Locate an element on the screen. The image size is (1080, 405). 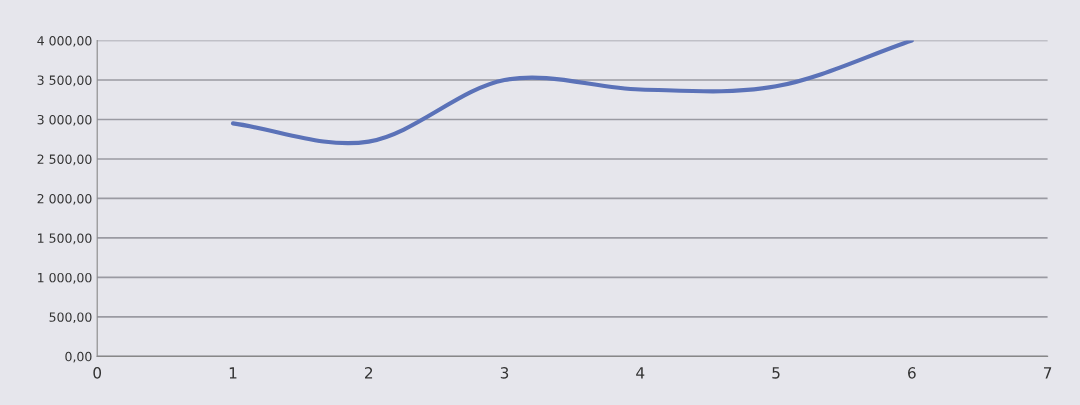
y-tick-label: 1 500,00 is located at coordinates (65, 239).